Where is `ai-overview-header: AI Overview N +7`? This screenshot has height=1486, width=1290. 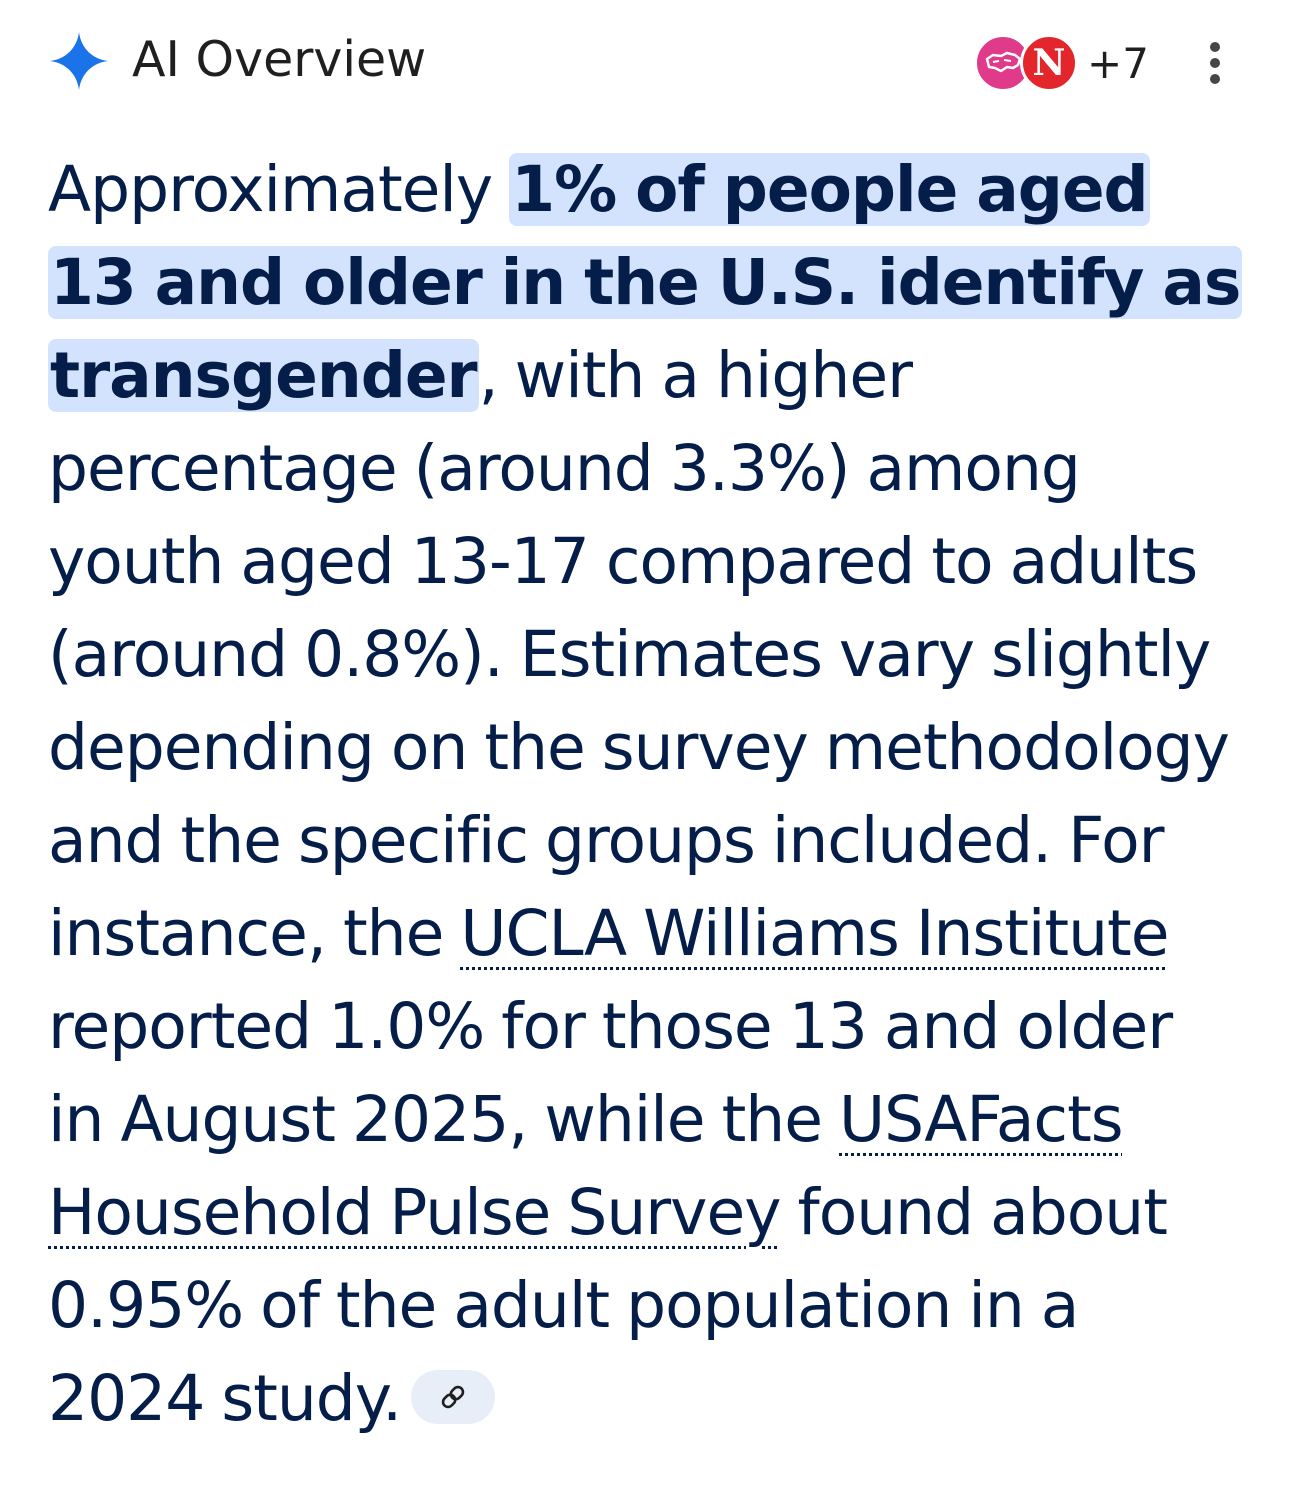 ai-overview-header: AI Overview N +7 is located at coordinates (645, 61).